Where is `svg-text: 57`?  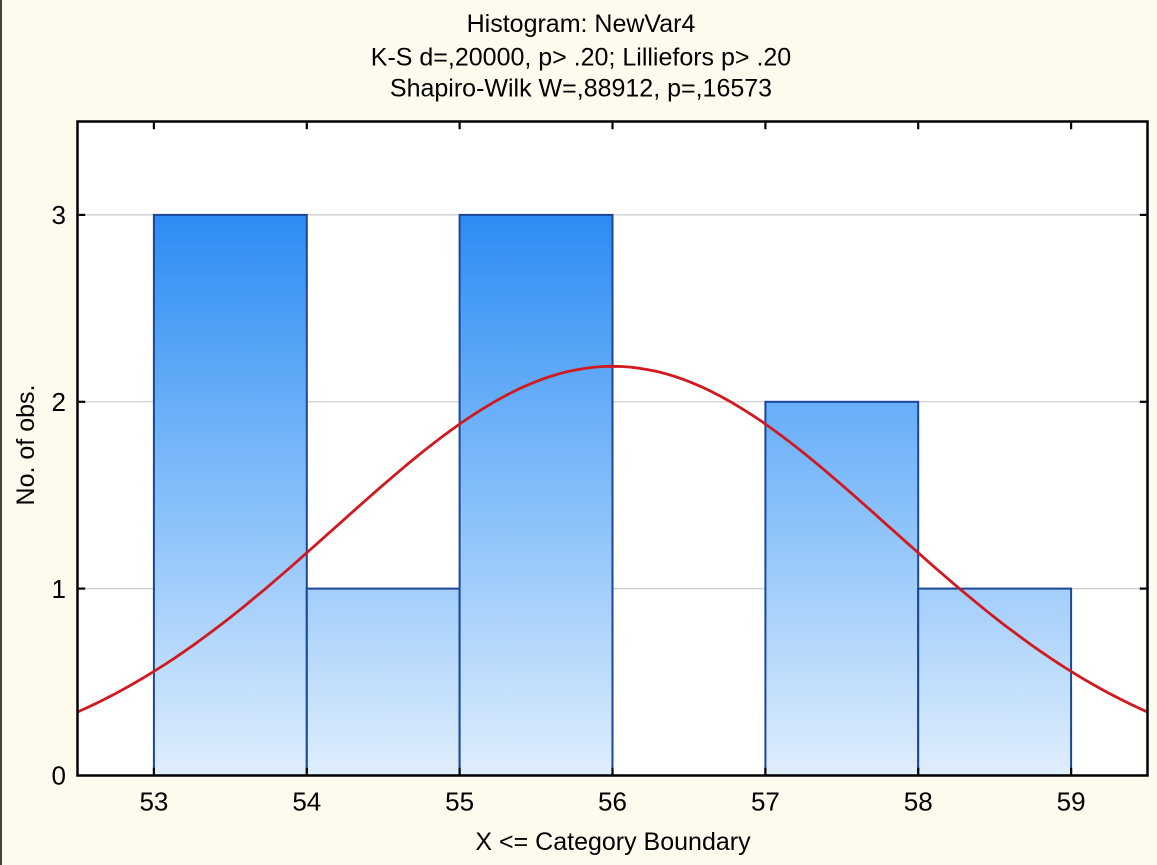 svg-text: 57 is located at coordinates (765, 802).